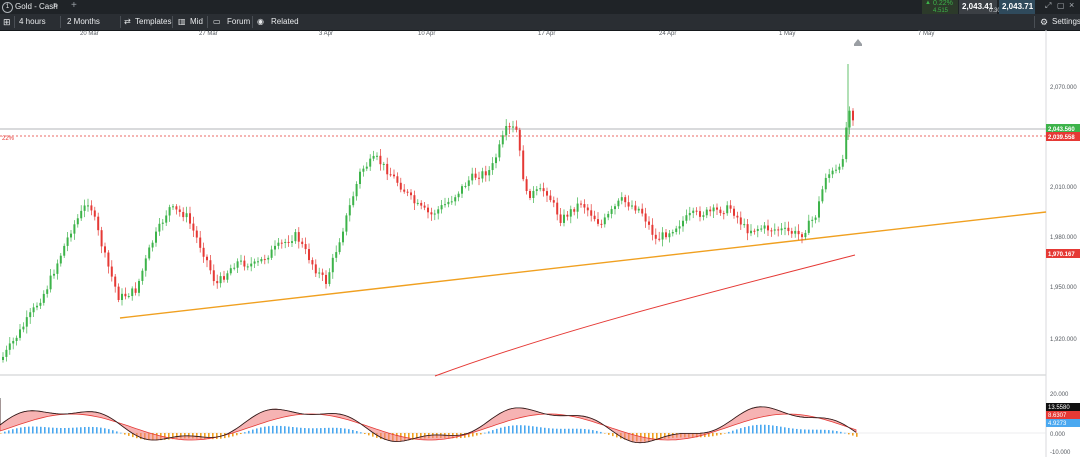  What do you see at coordinates (74, 5) in the screenshot?
I see `add-tab-icon: +` at bounding box center [74, 5].